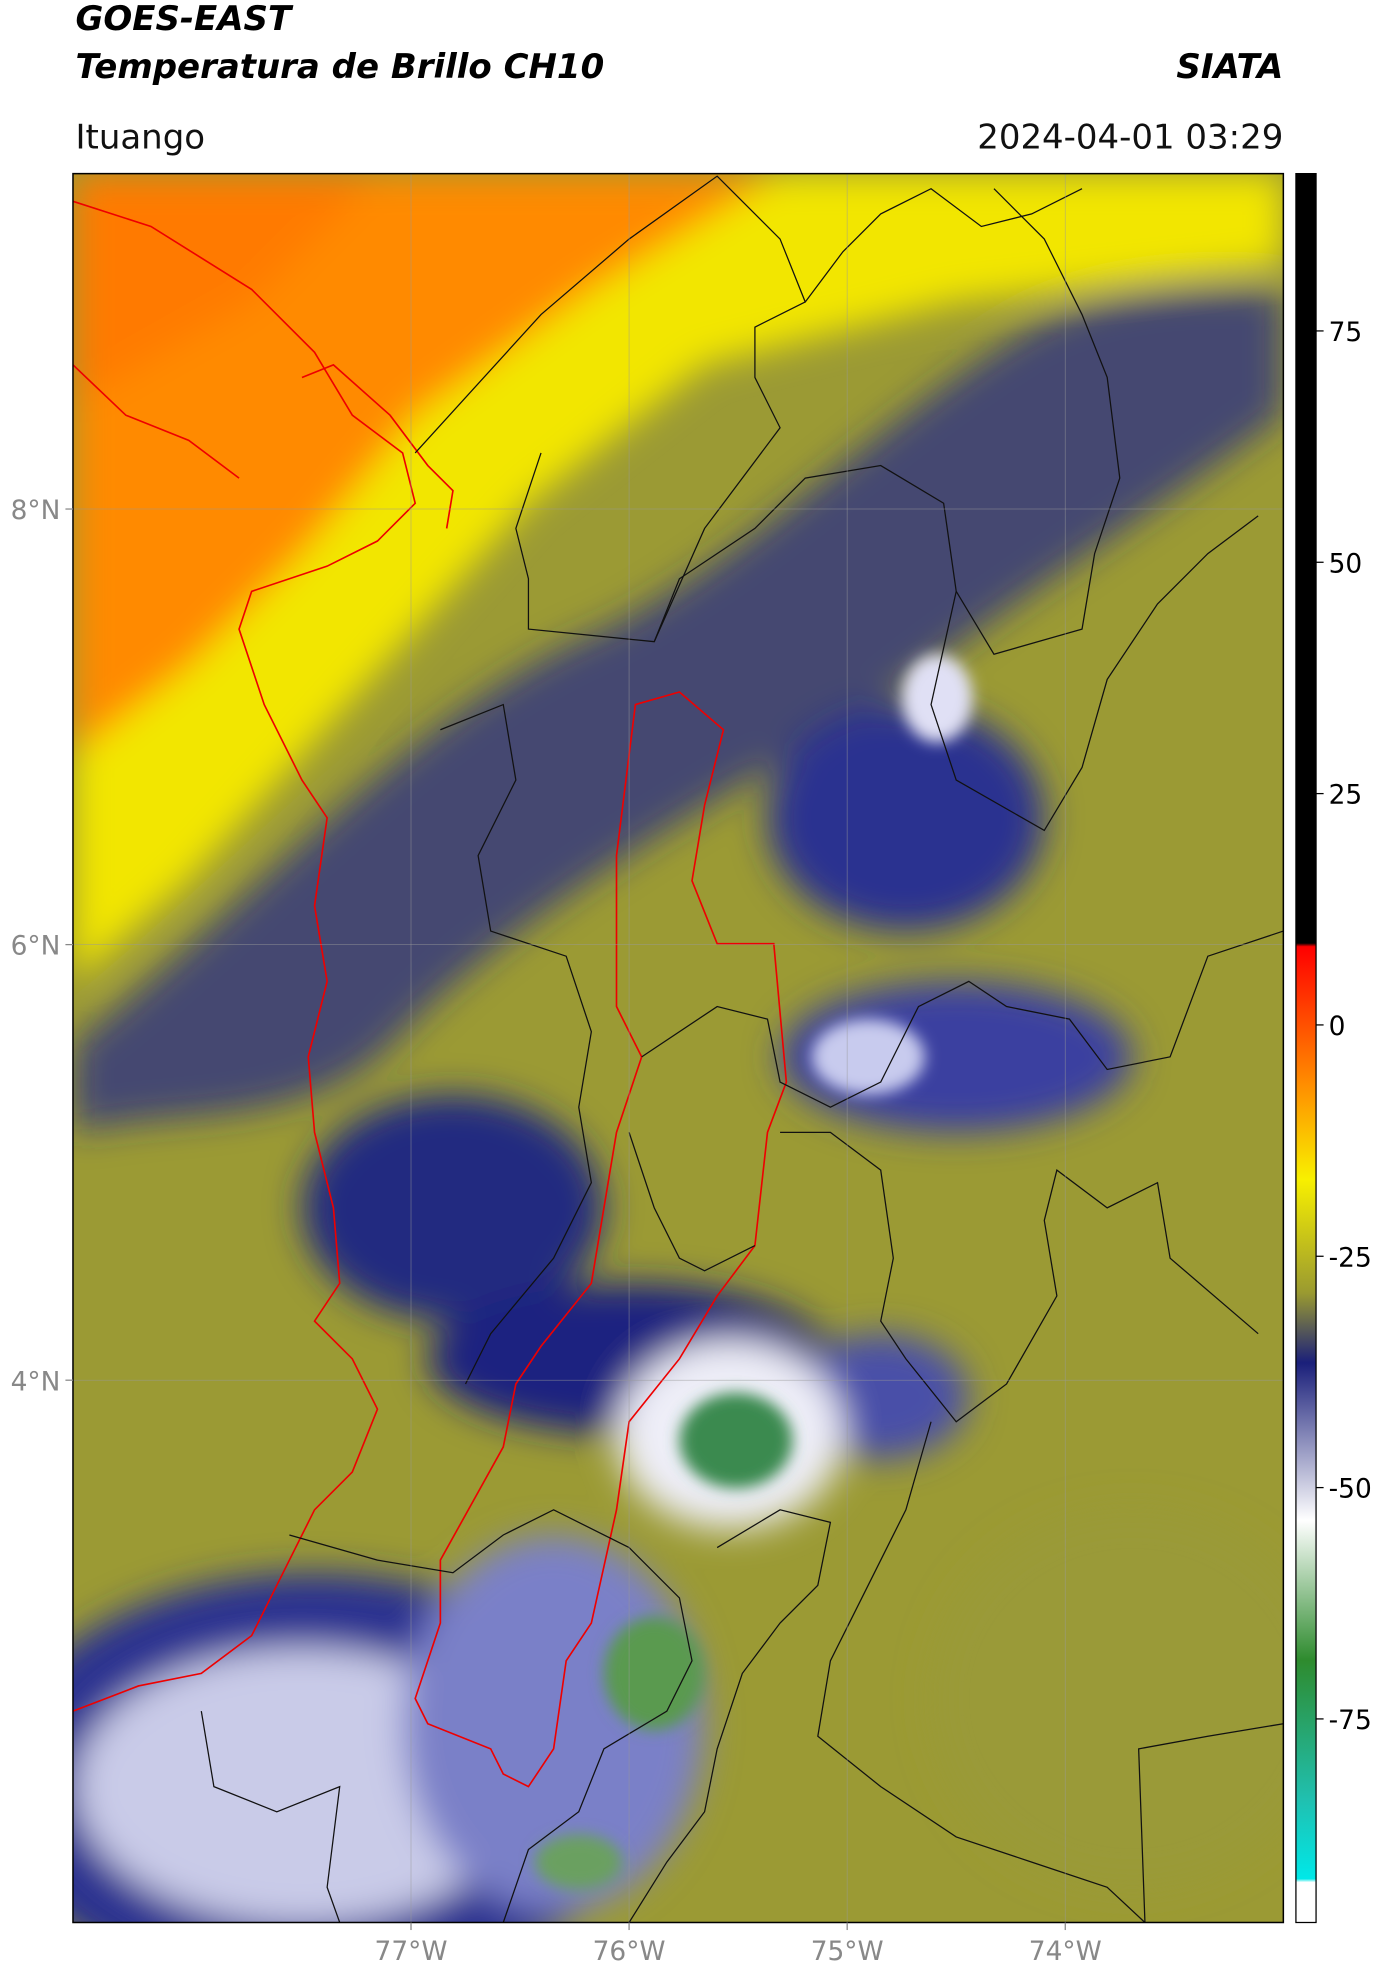 This screenshot has height=1981, width=1384. Describe the element at coordinates (1346, 563) in the screenshot. I see `colorbar-tick-label: 50` at that location.